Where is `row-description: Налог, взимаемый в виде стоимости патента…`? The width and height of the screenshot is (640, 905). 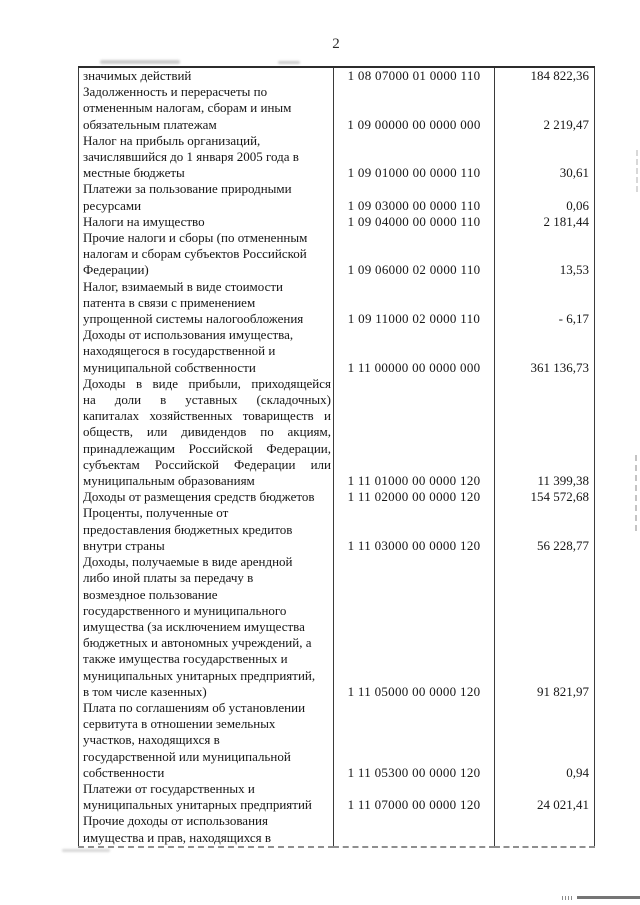 row-description: Налог, взимаемый в виде стоимости патента… is located at coordinates (206, 303).